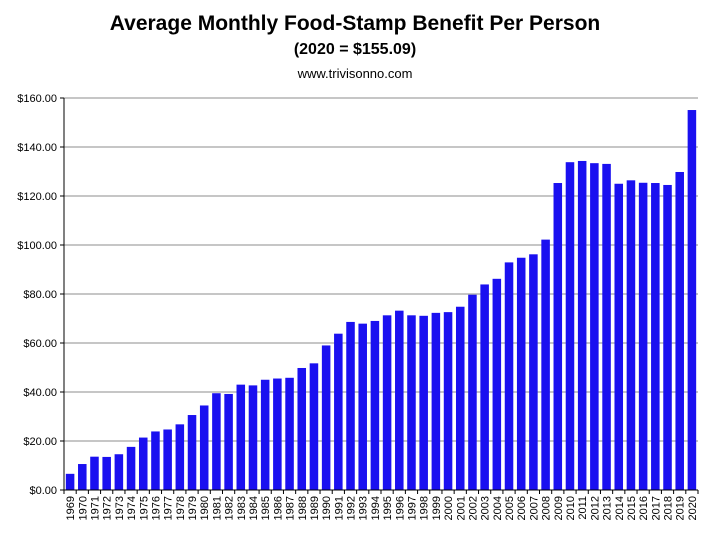 This screenshot has width=710, height=534. What do you see at coordinates (693, 508) in the screenshot?
I see `x-tick-label: 2020` at bounding box center [693, 508].